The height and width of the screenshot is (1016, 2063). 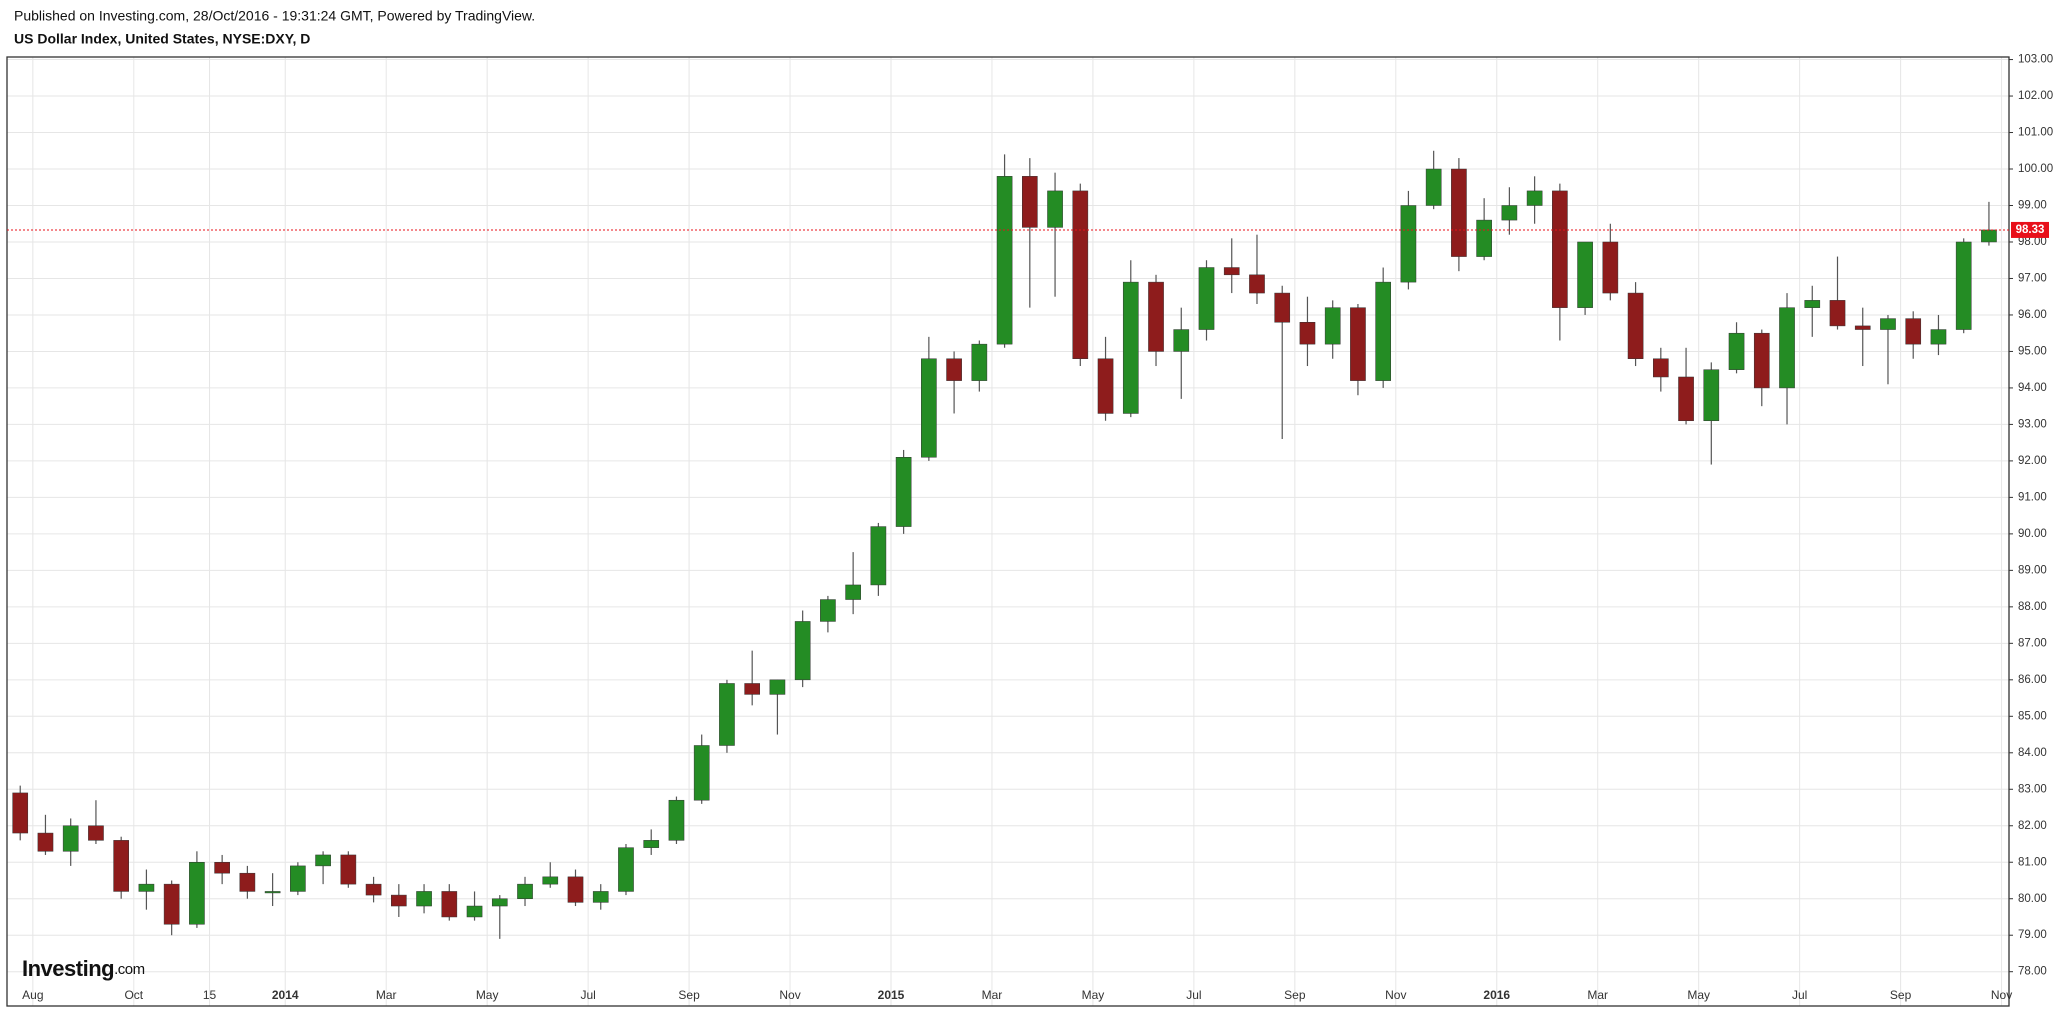 What do you see at coordinates (2032, 935) in the screenshot?
I see `y-tick-label: 79.00` at bounding box center [2032, 935].